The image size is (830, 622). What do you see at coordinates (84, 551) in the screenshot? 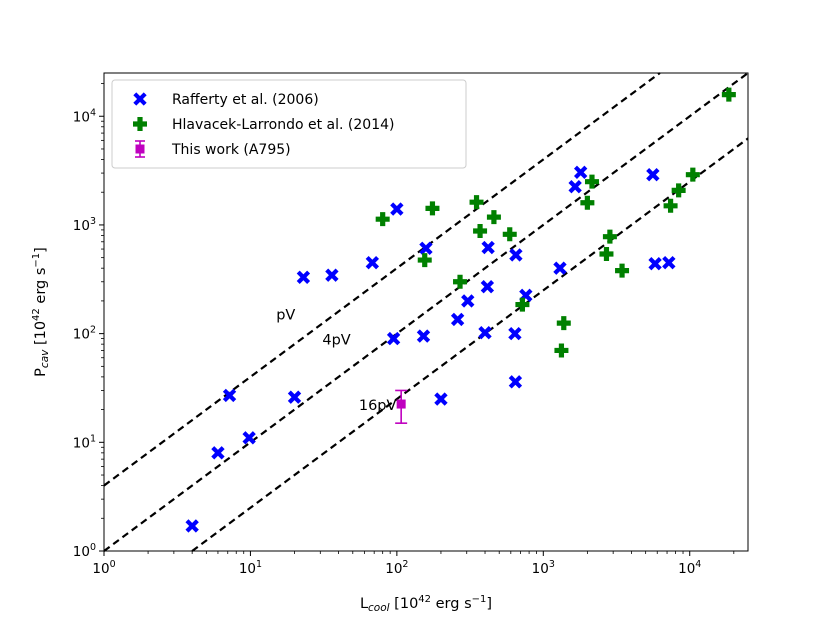
I see `y-tick-label: 10⁰` at bounding box center [84, 551].